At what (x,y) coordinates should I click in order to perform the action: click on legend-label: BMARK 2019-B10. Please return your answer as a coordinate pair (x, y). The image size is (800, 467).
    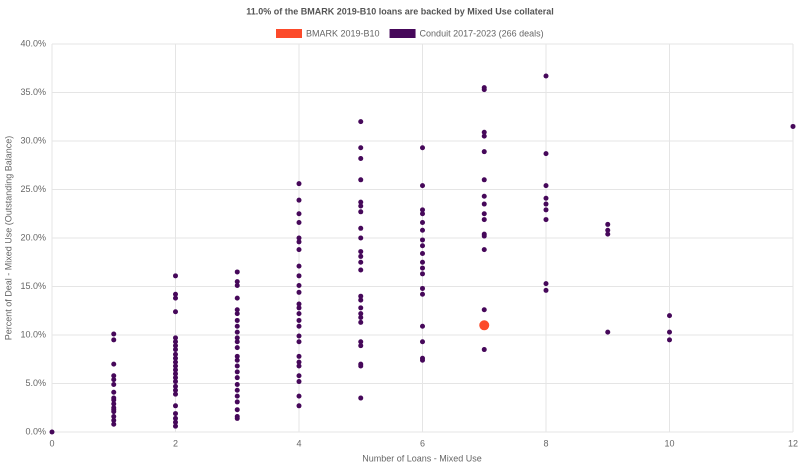
    Looking at the image, I should click on (343, 33).